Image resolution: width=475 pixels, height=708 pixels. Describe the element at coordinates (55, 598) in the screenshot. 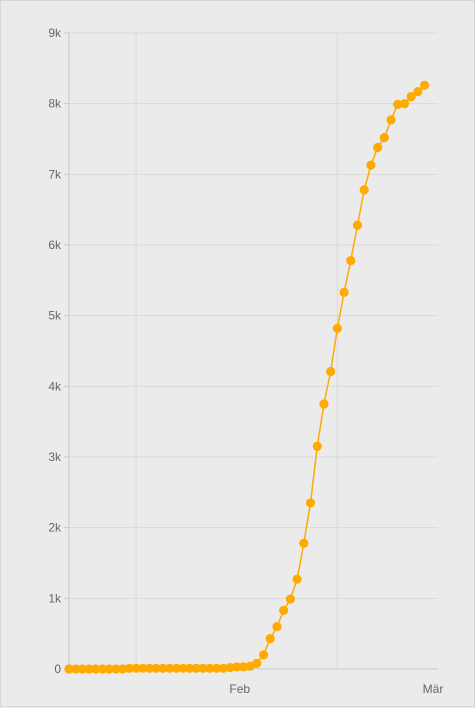

I see `y-tick-label: 1k` at that location.